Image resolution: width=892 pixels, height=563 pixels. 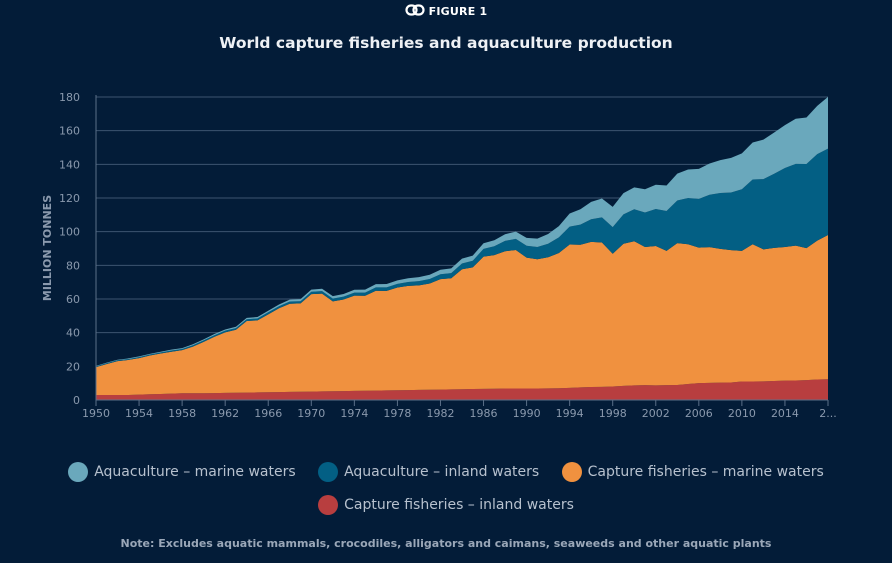 What do you see at coordinates (527, 413) in the screenshot?
I see `x-tick-label: 1990` at bounding box center [527, 413].